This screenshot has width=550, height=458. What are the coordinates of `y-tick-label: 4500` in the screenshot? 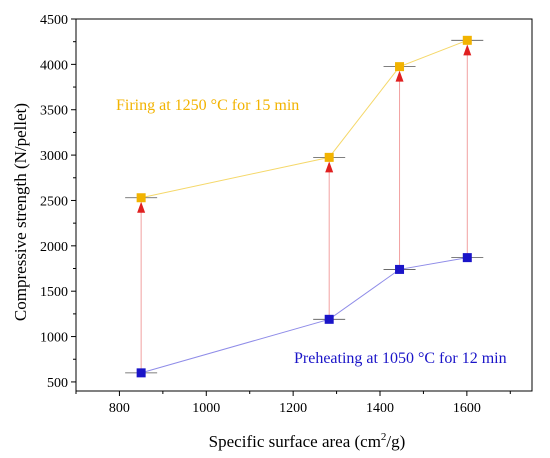 It's located at (54, 20).